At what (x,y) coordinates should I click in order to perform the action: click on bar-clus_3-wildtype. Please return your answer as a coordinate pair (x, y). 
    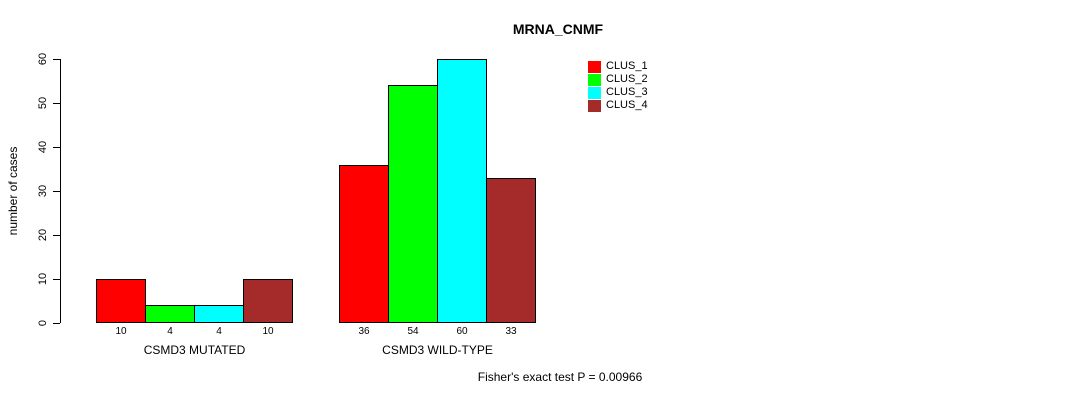
    Looking at the image, I should click on (462, 191).